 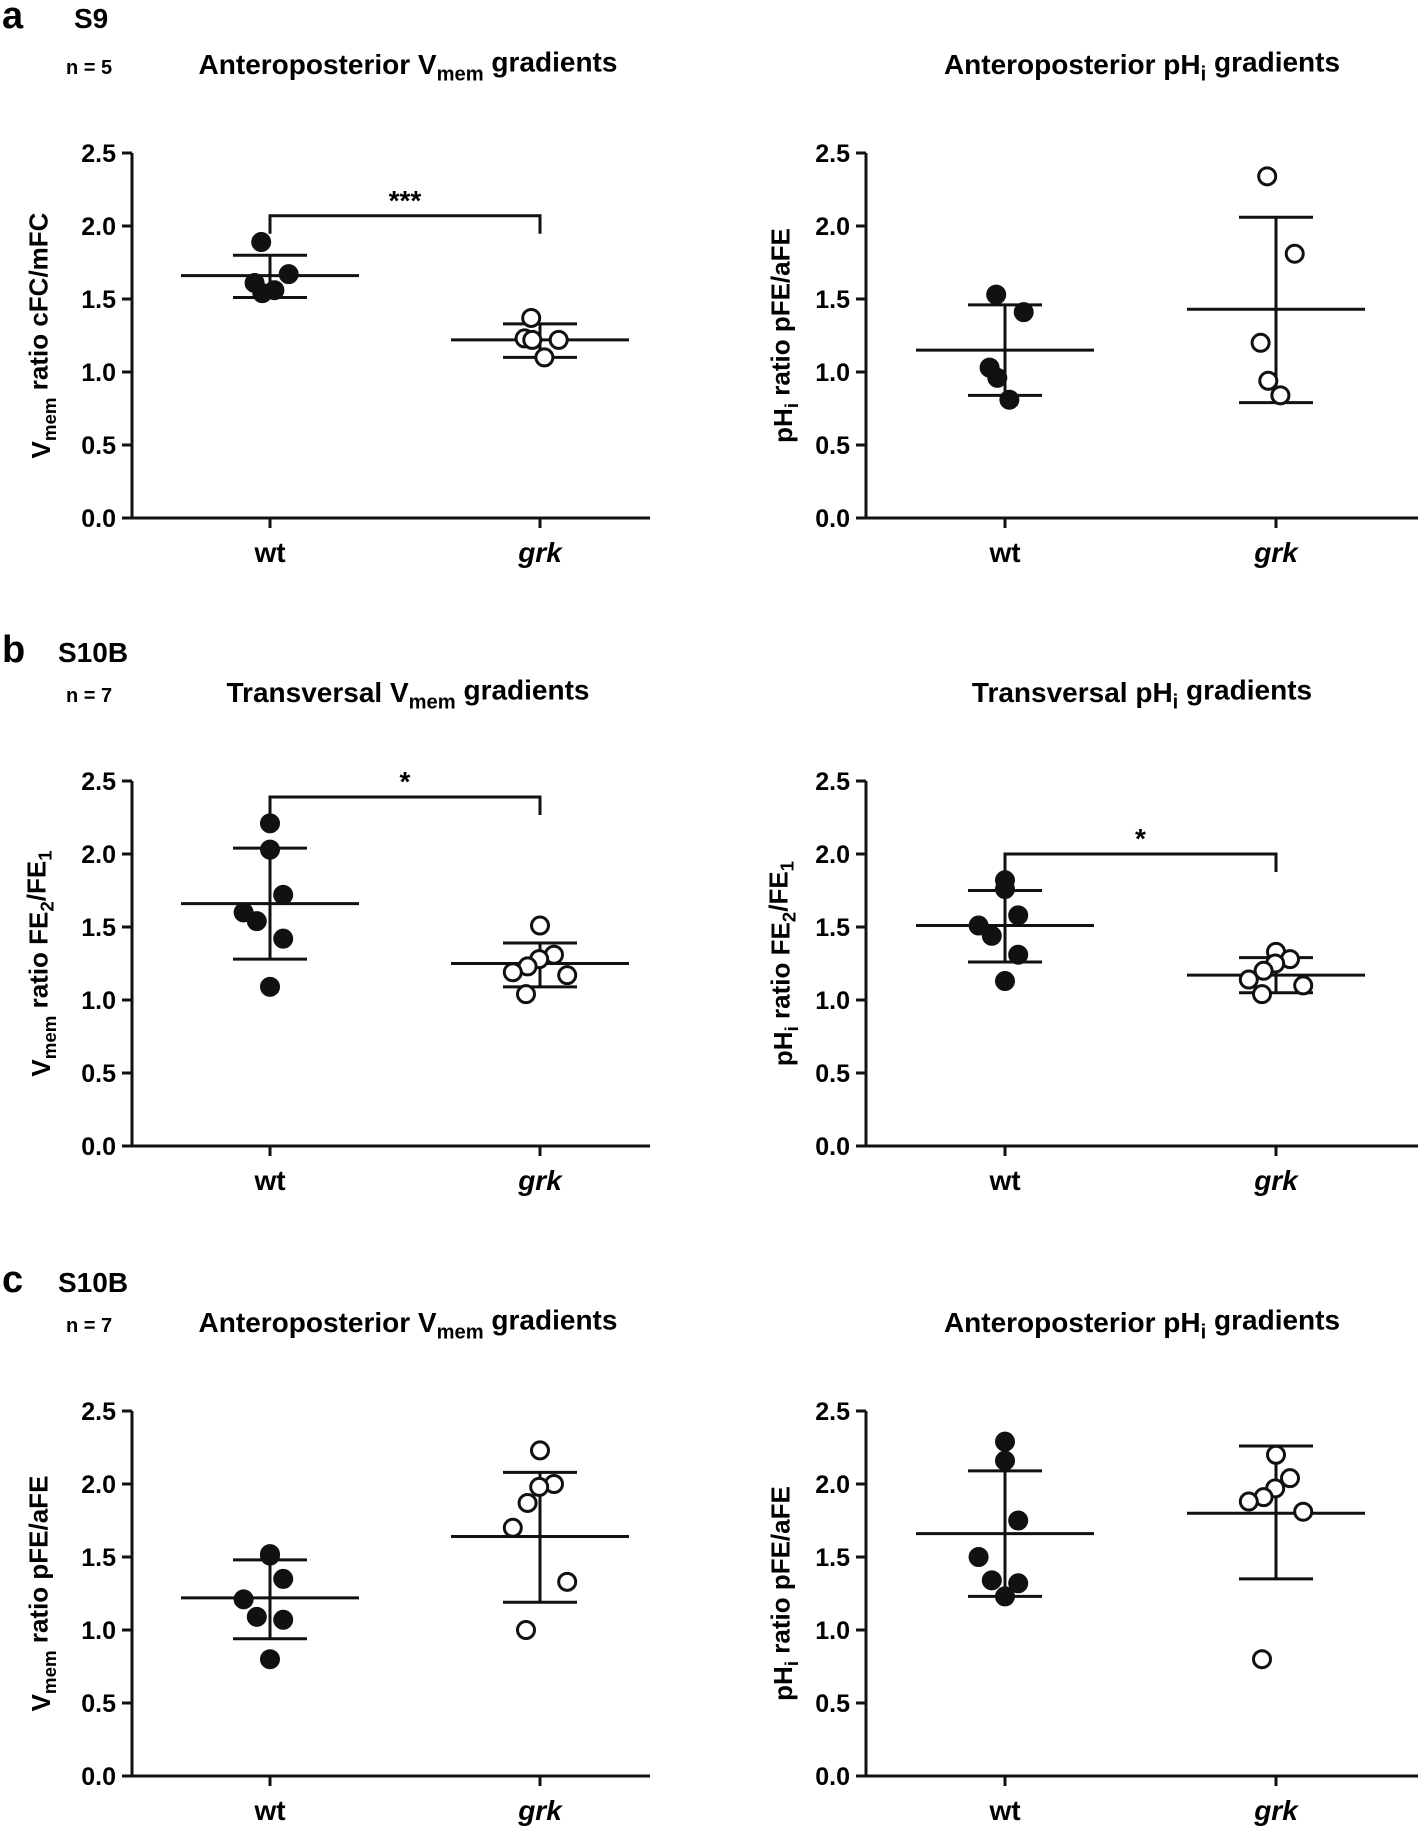 I want to click on y-axis-label: pHi ratio pFE/aFE, so click(x=784, y=1593).